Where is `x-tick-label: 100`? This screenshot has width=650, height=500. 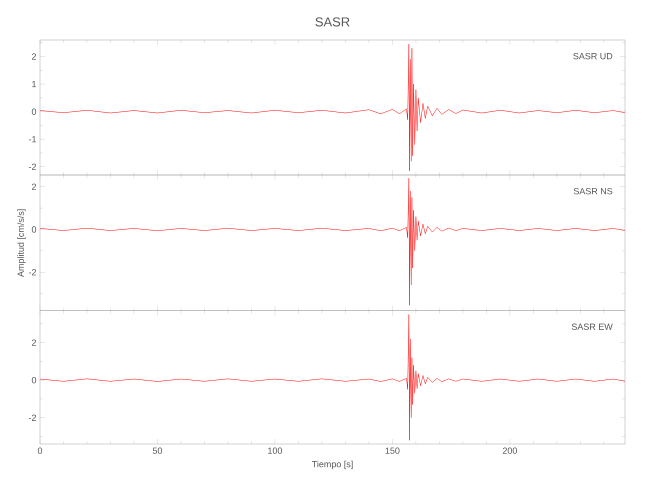
x-tick-label: 100 is located at coordinates (275, 451).